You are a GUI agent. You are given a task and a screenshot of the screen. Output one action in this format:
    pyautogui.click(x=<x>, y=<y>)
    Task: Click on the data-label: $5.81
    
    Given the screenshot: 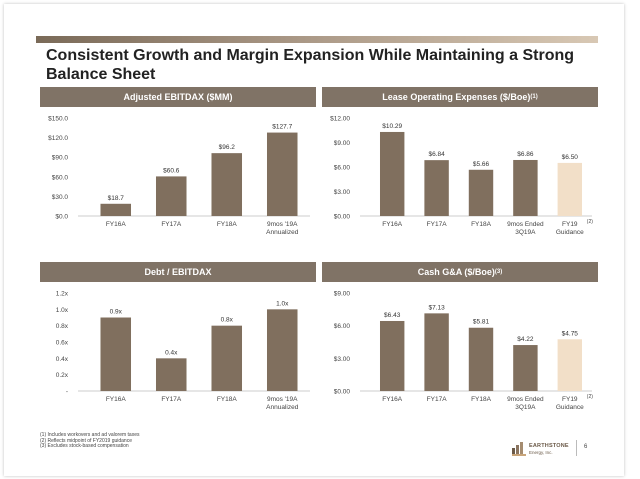 What is the action you would take?
    pyautogui.click(x=481, y=322)
    